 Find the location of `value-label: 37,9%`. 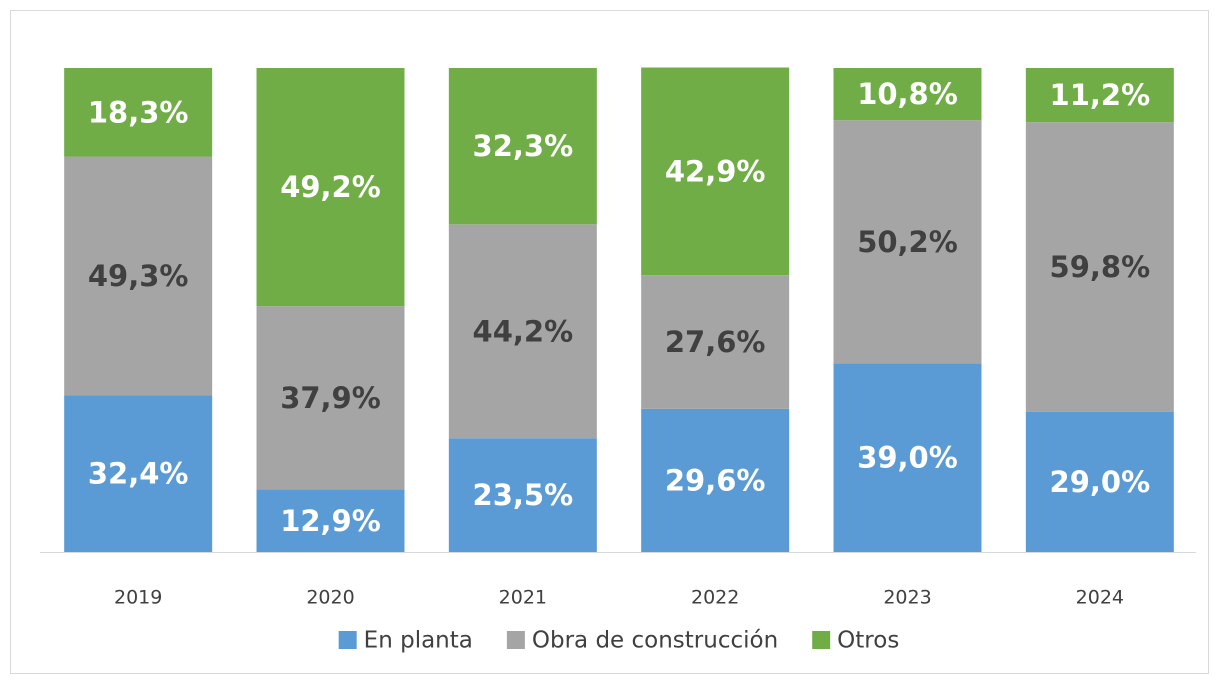

value-label: 37,9% is located at coordinates (330, 398).